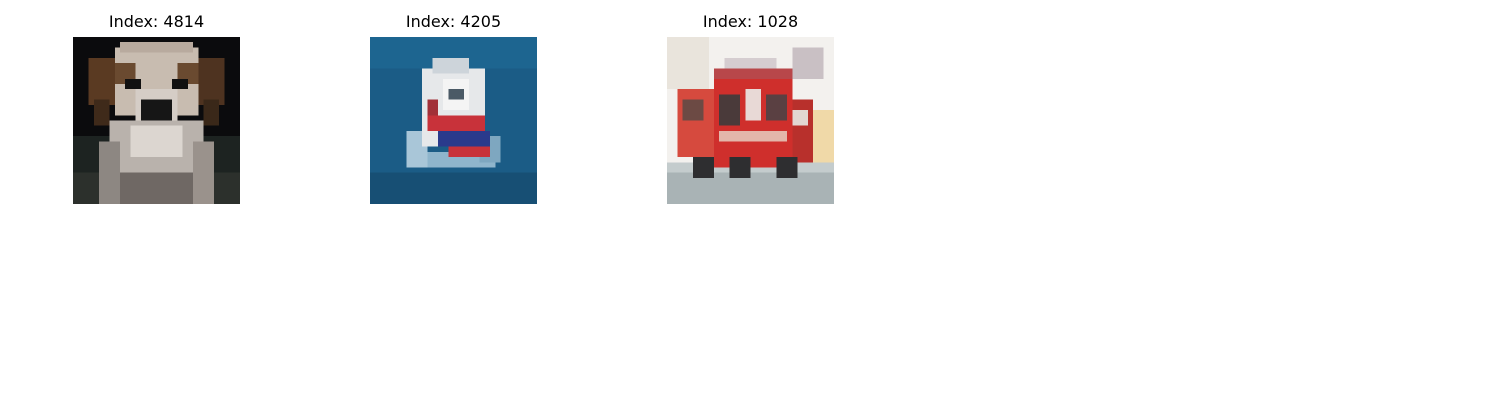  I want to click on fire-truck-image, so click(750, 120).